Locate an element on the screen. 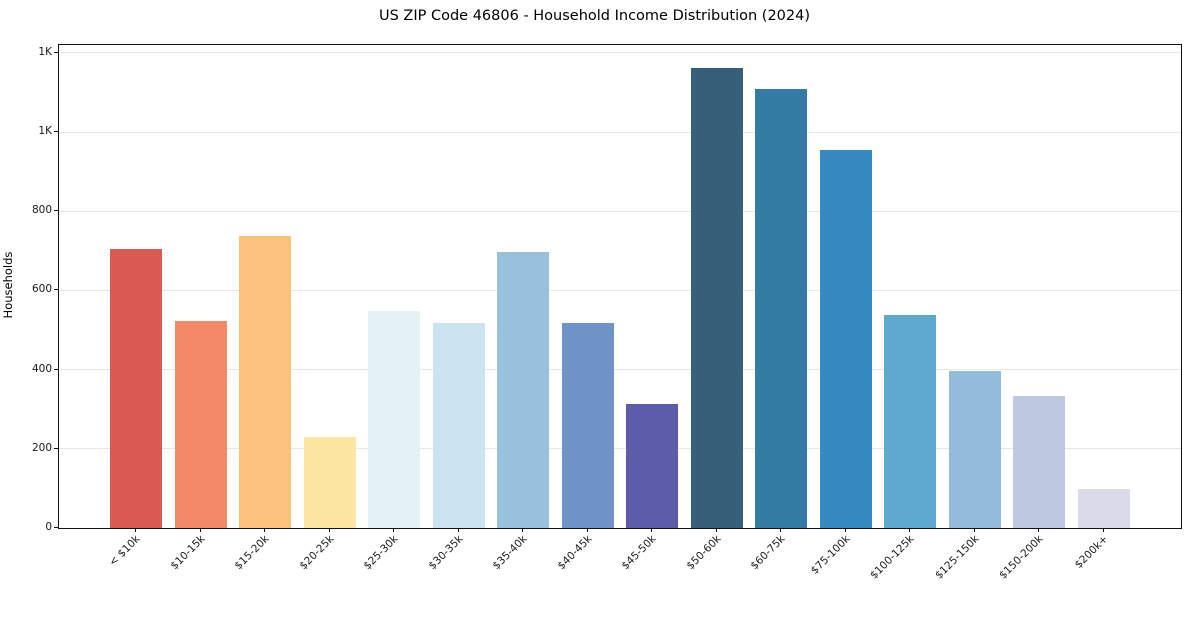 The height and width of the screenshot is (633, 1189). bar-125-150k is located at coordinates (974, 449).